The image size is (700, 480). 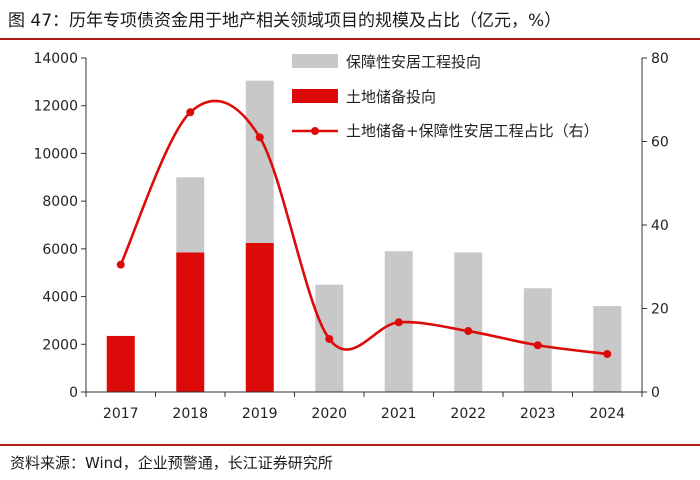 I want to click on x-tick-label: 2020, so click(x=329, y=414).